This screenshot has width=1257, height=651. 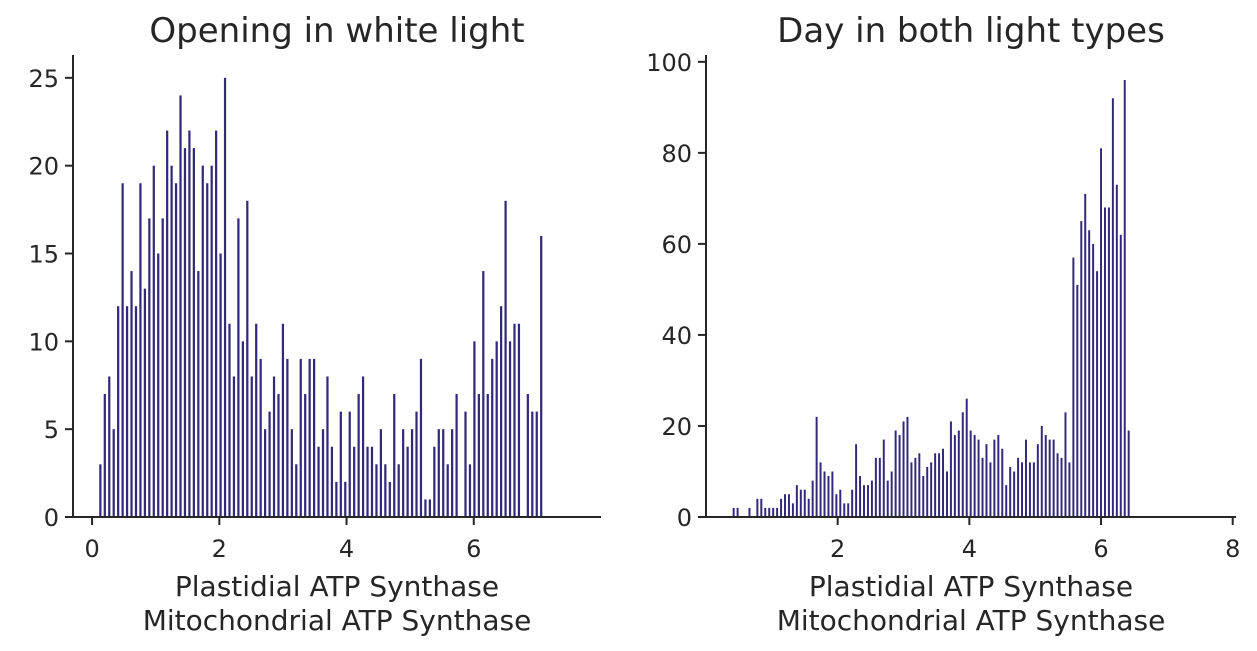 I want to click on x-tick-label: 2, so click(x=837, y=549).